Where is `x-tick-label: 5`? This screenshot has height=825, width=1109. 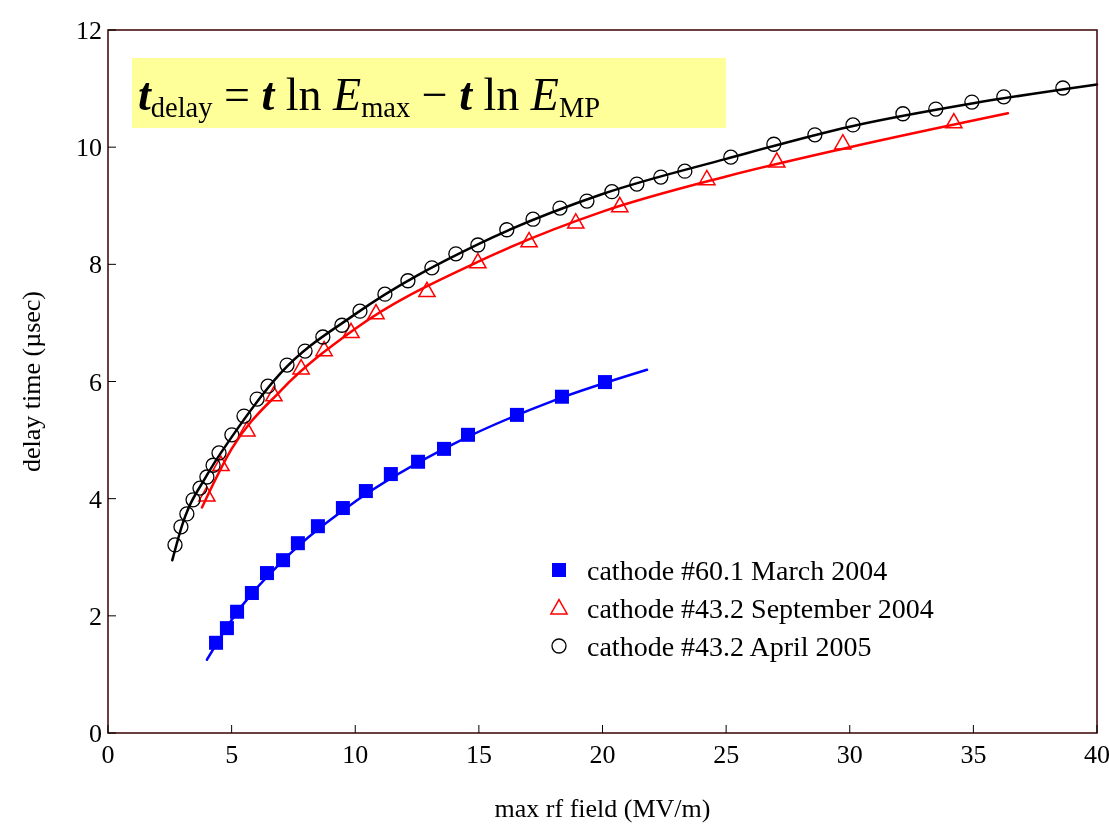
x-tick-label: 5 is located at coordinates (232, 754).